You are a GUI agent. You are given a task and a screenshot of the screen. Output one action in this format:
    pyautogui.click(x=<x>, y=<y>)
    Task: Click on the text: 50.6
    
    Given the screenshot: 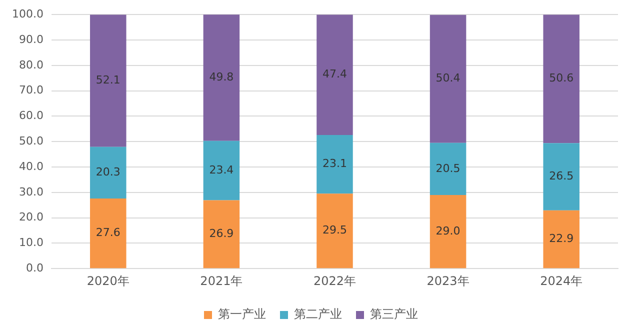 What is the action you would take?
    pyautogui.click(x=561, y=78)
    